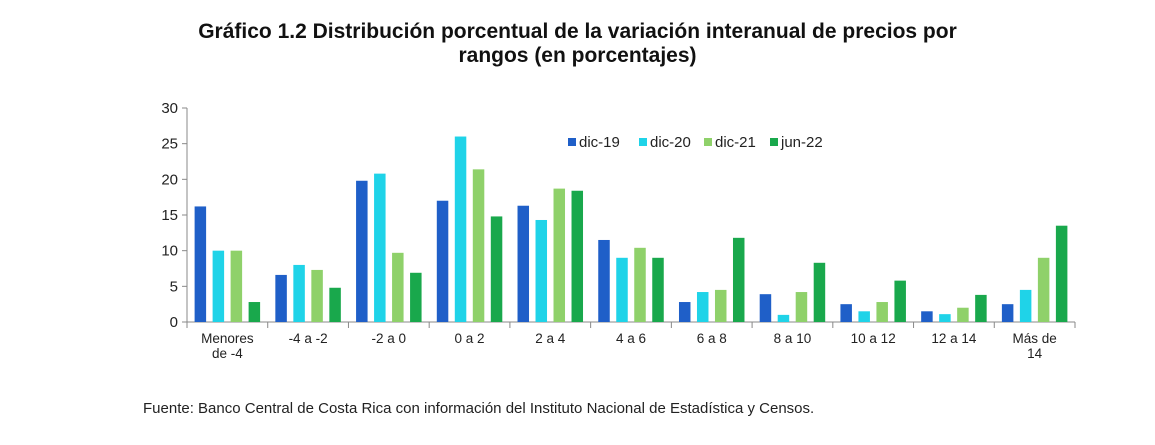  Describe the element at coordinates (169, 251) in the screenshot. I see `y-tick-label: 10` at that location.